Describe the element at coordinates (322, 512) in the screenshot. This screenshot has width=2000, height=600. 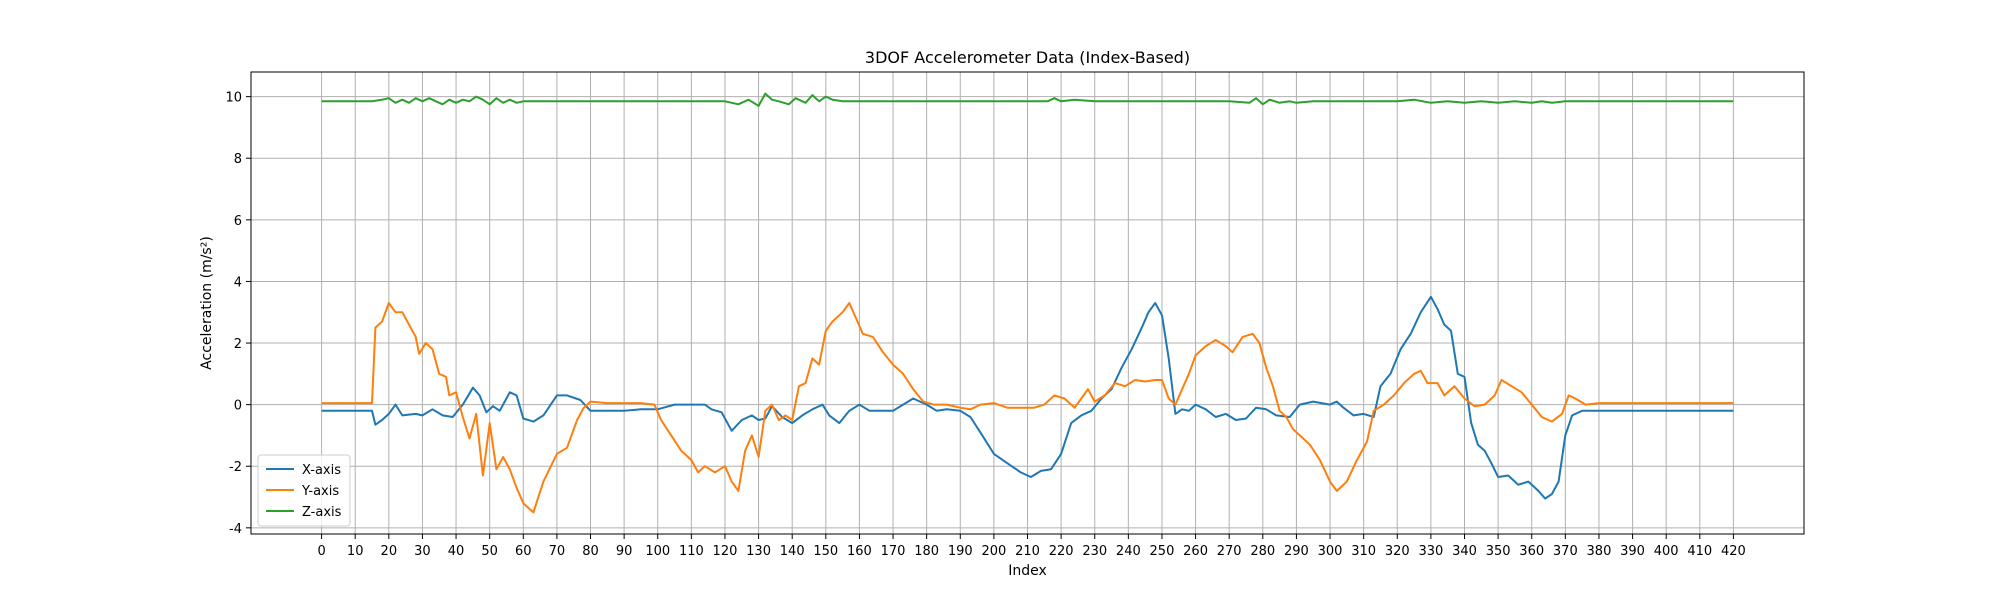
I see `legend-label: Z-axis` at that location.